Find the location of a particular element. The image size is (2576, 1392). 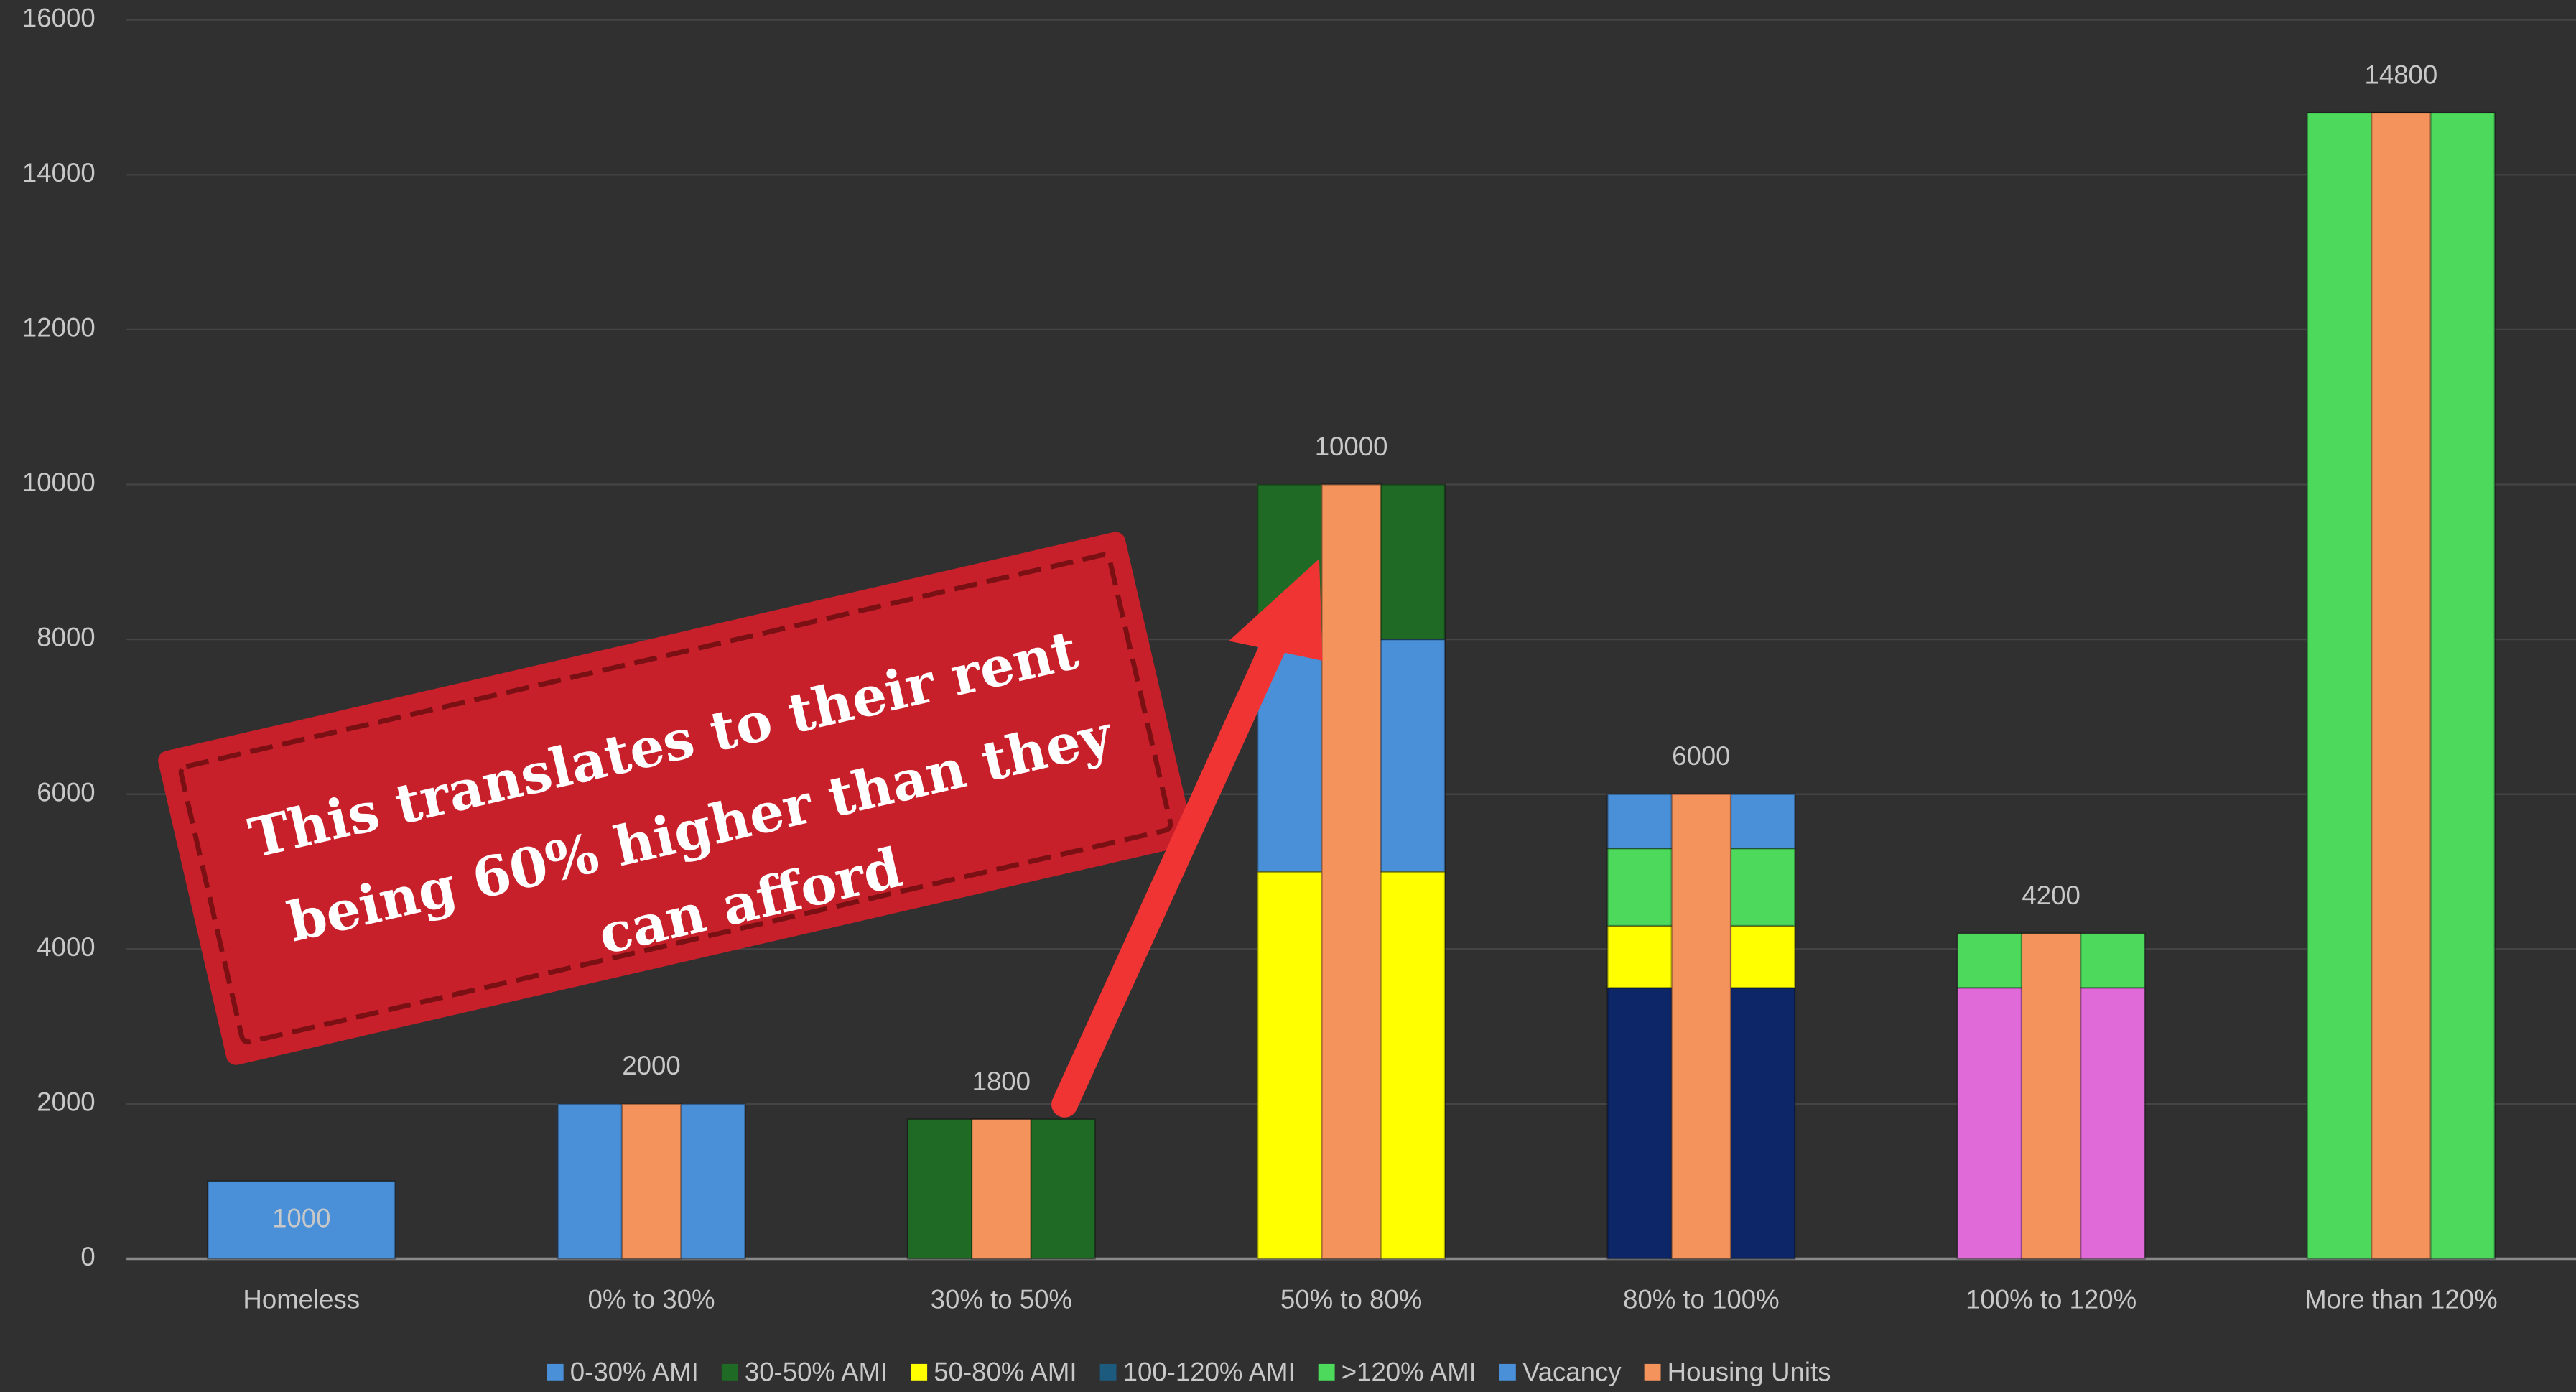

x-tick-label: More than 120% is located at coordinates (2401, 1299).